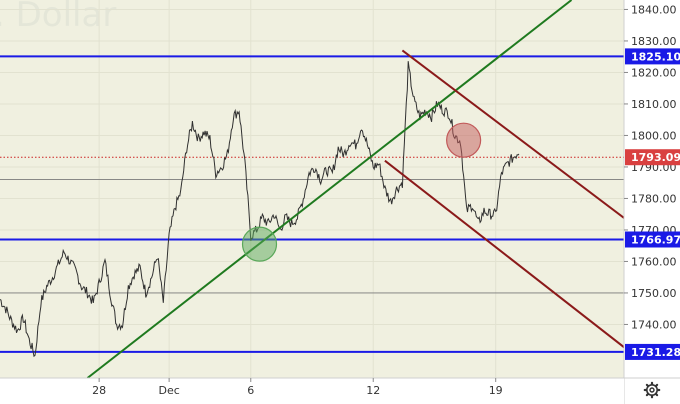 This screenshot has width=680, height=404. I want to click on x-tick-label: 12, so click(373, 390).